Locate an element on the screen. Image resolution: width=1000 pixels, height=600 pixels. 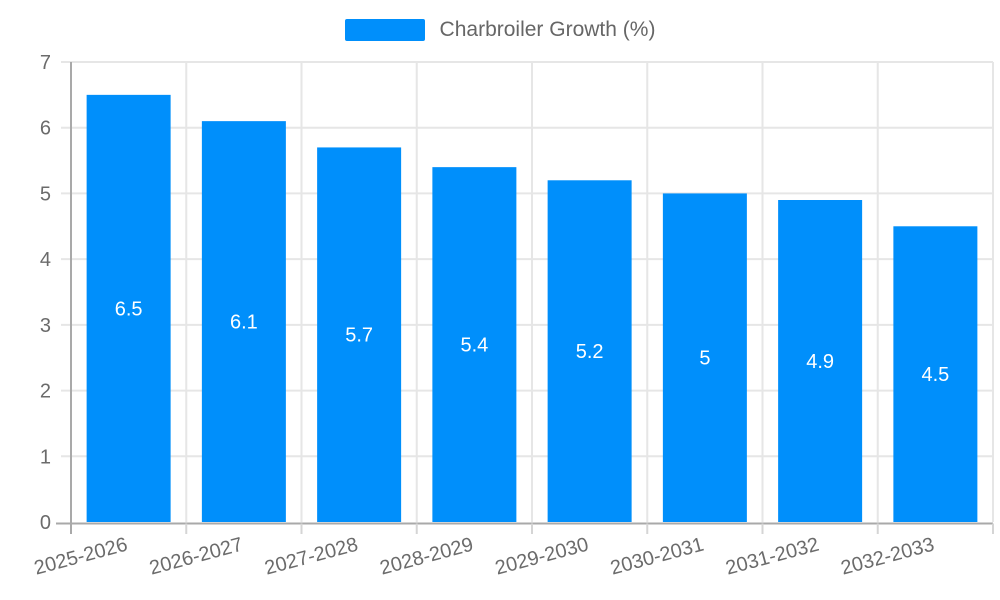
x-tick-label-2028-2029: 2028-2029 is located at coordinates (427, 557).